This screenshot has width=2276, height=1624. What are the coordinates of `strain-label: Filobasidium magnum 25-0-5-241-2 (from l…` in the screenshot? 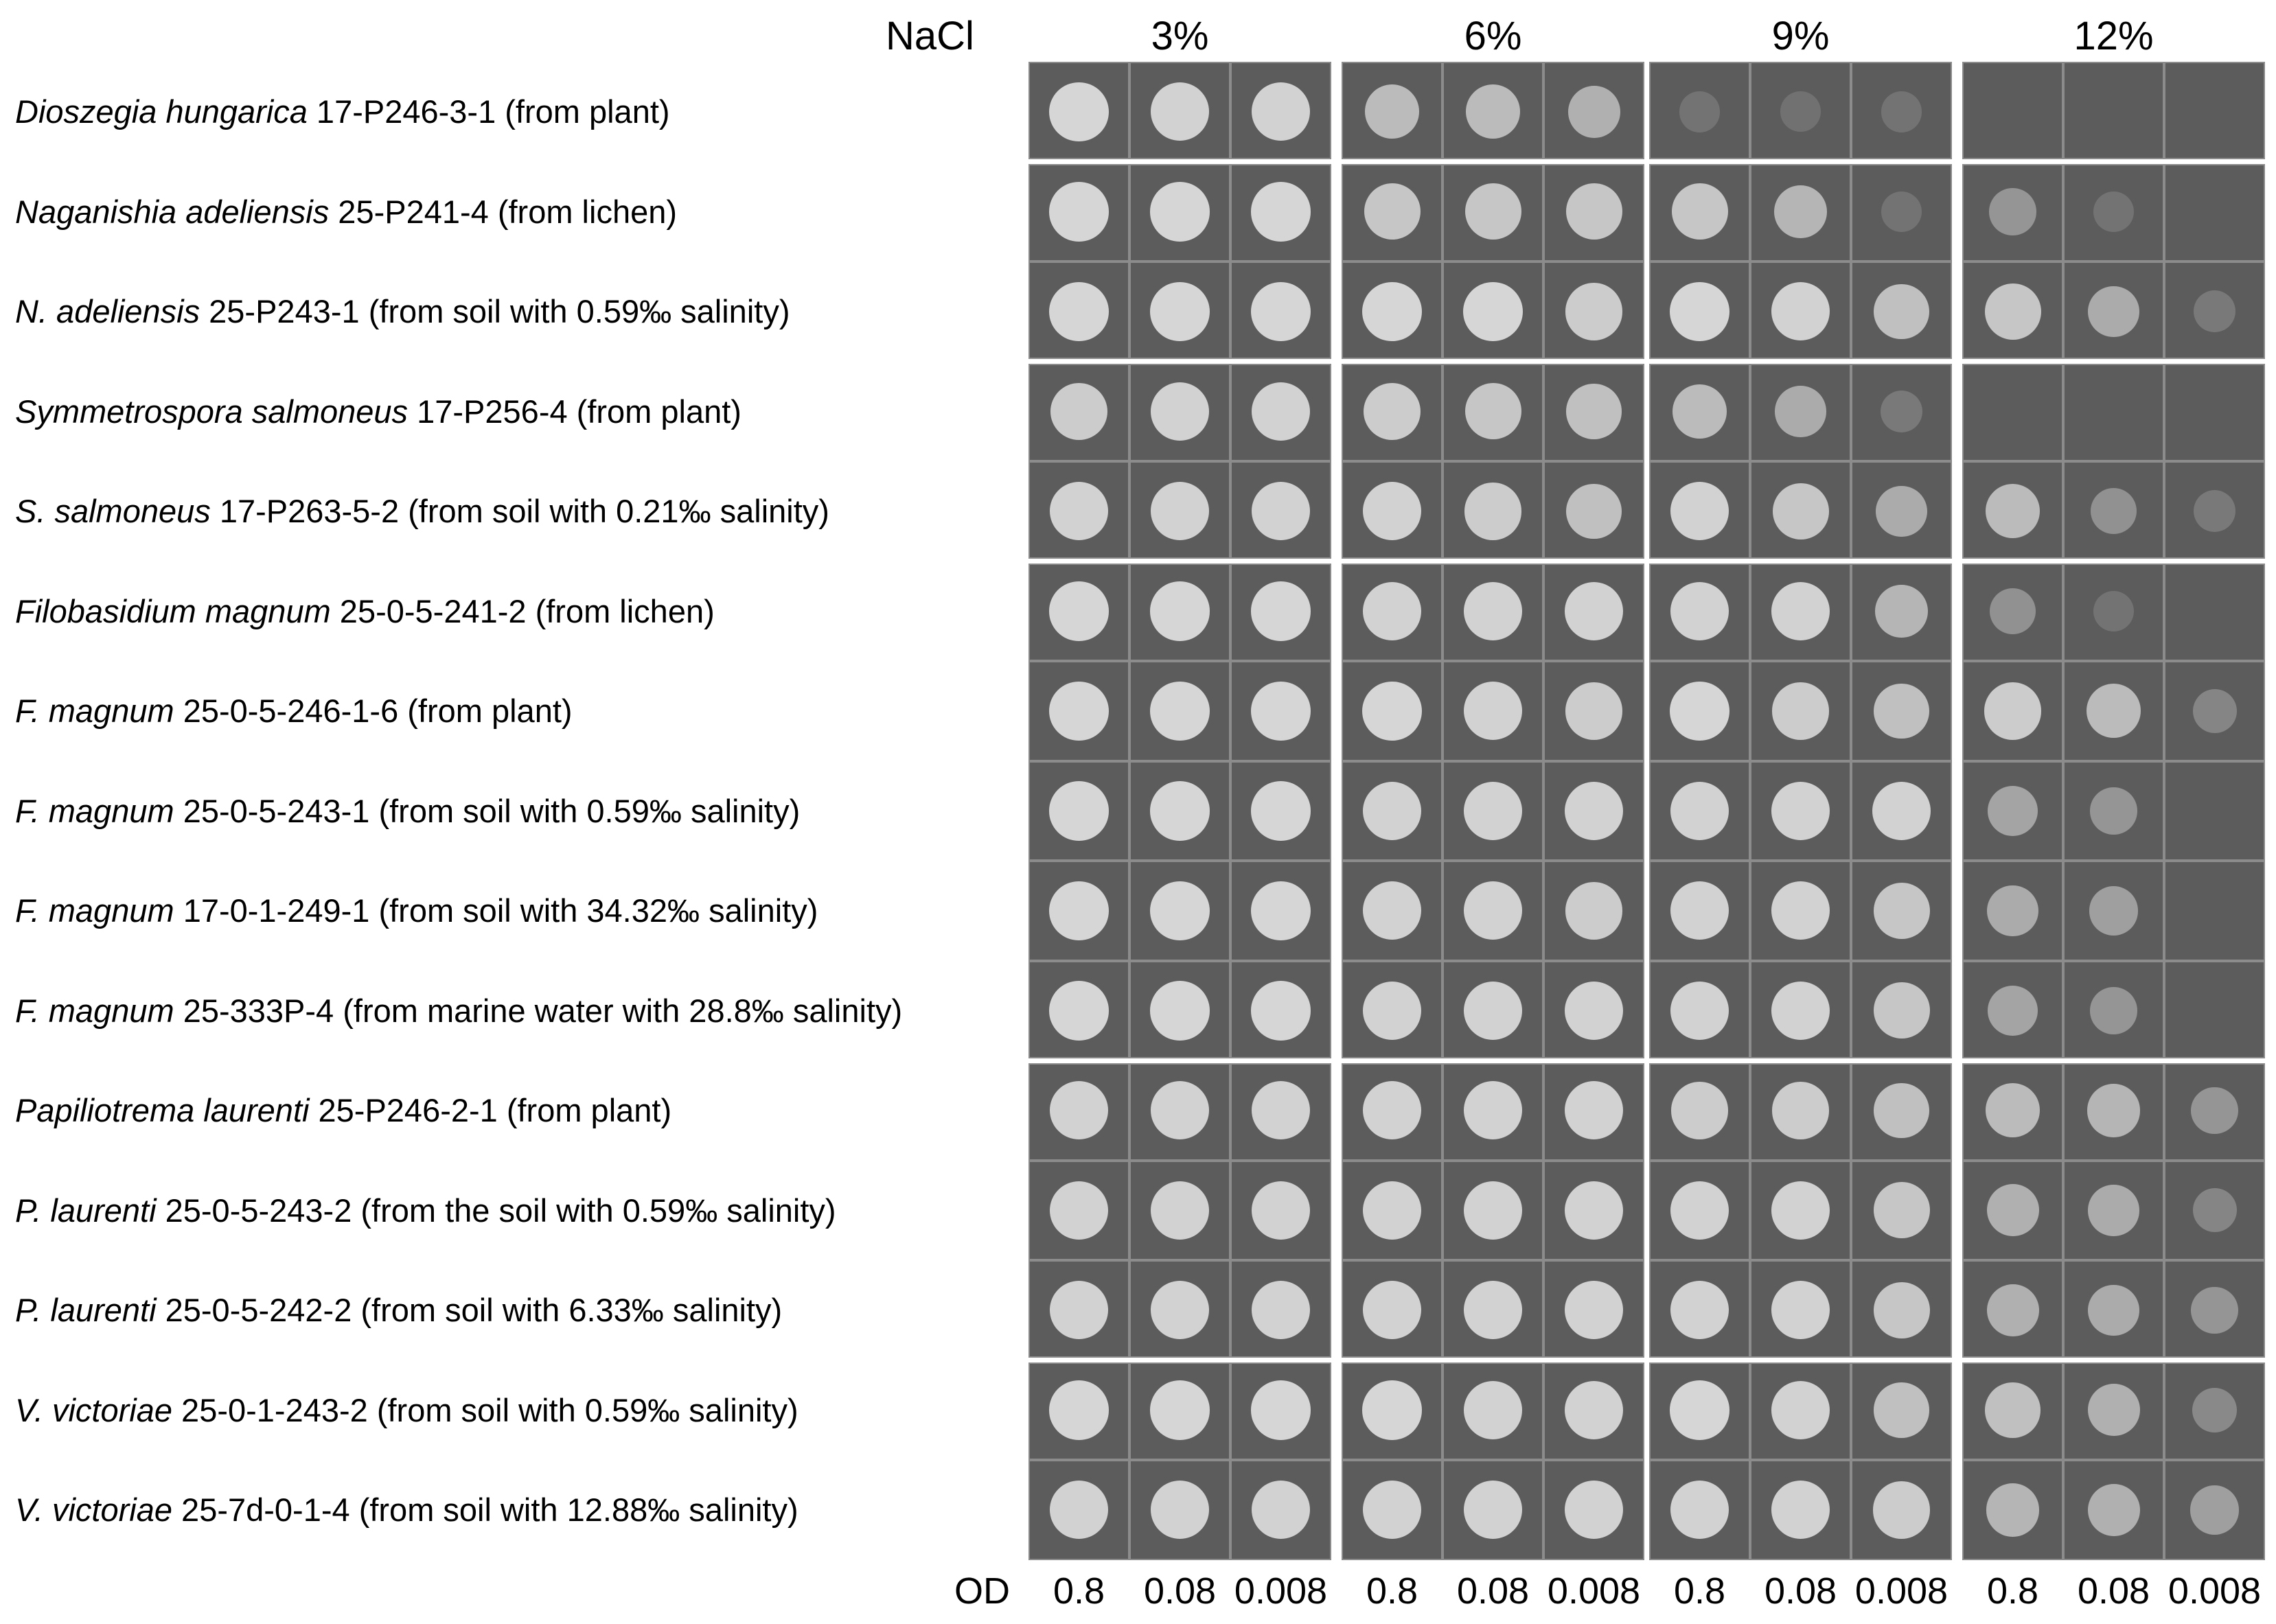 It's located at (365, 611).